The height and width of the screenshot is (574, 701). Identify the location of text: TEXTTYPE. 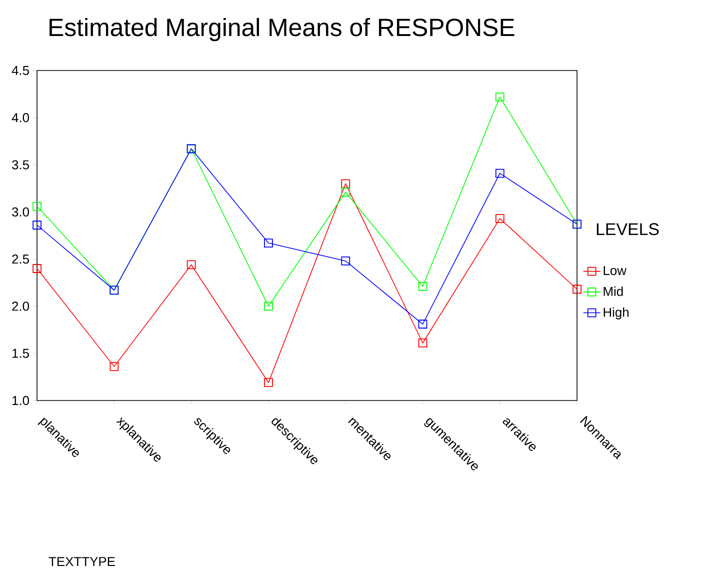
(81, 561).